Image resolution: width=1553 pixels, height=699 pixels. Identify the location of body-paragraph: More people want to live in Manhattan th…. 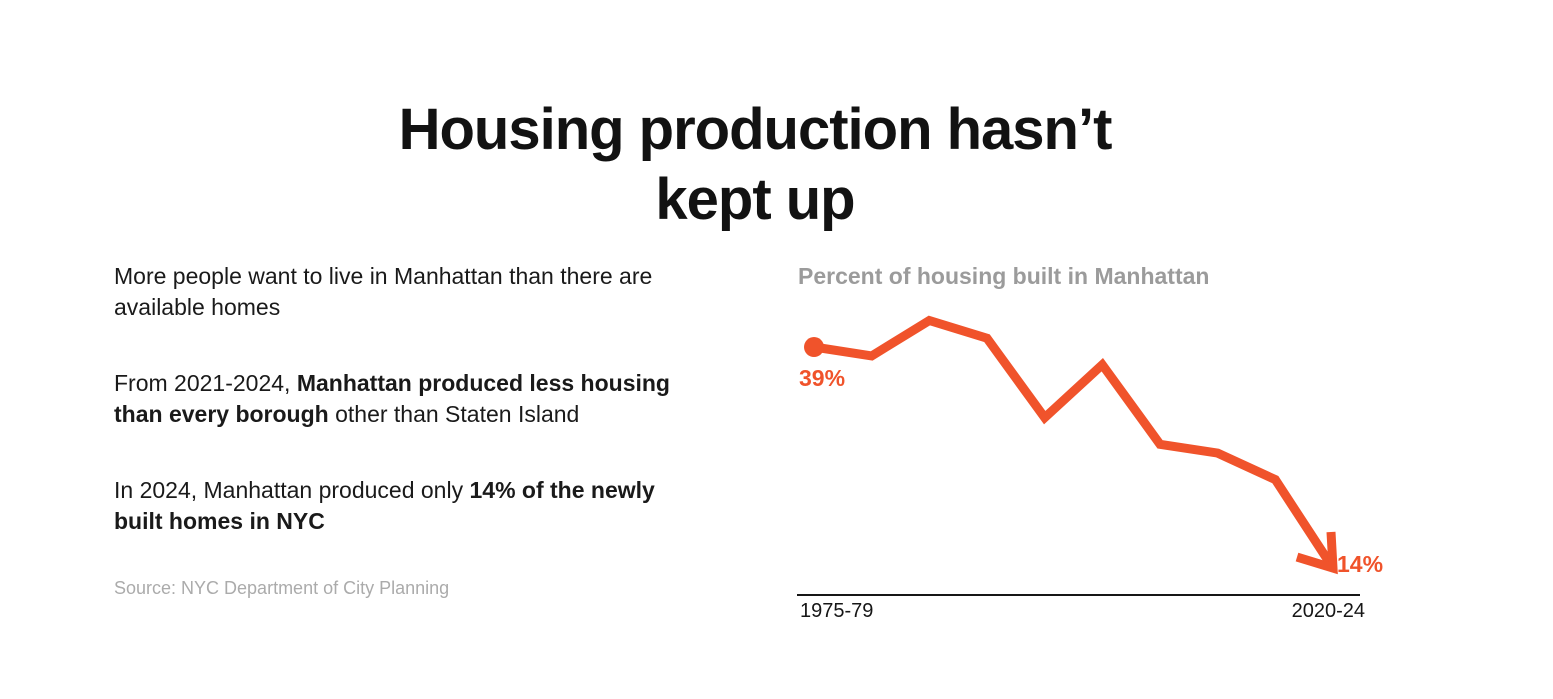
(383, 291).